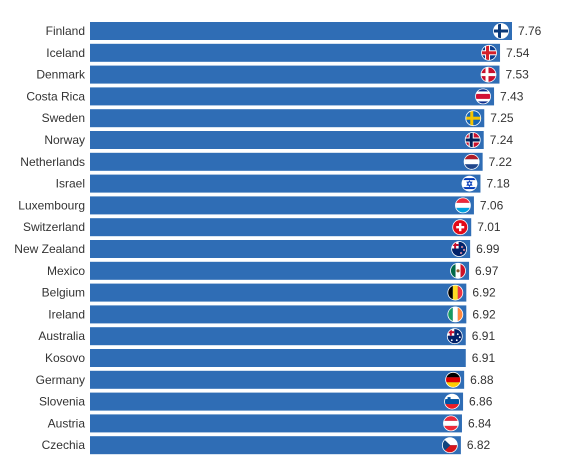  I want to click on category-label: Luxembourg, so click(51, 205).